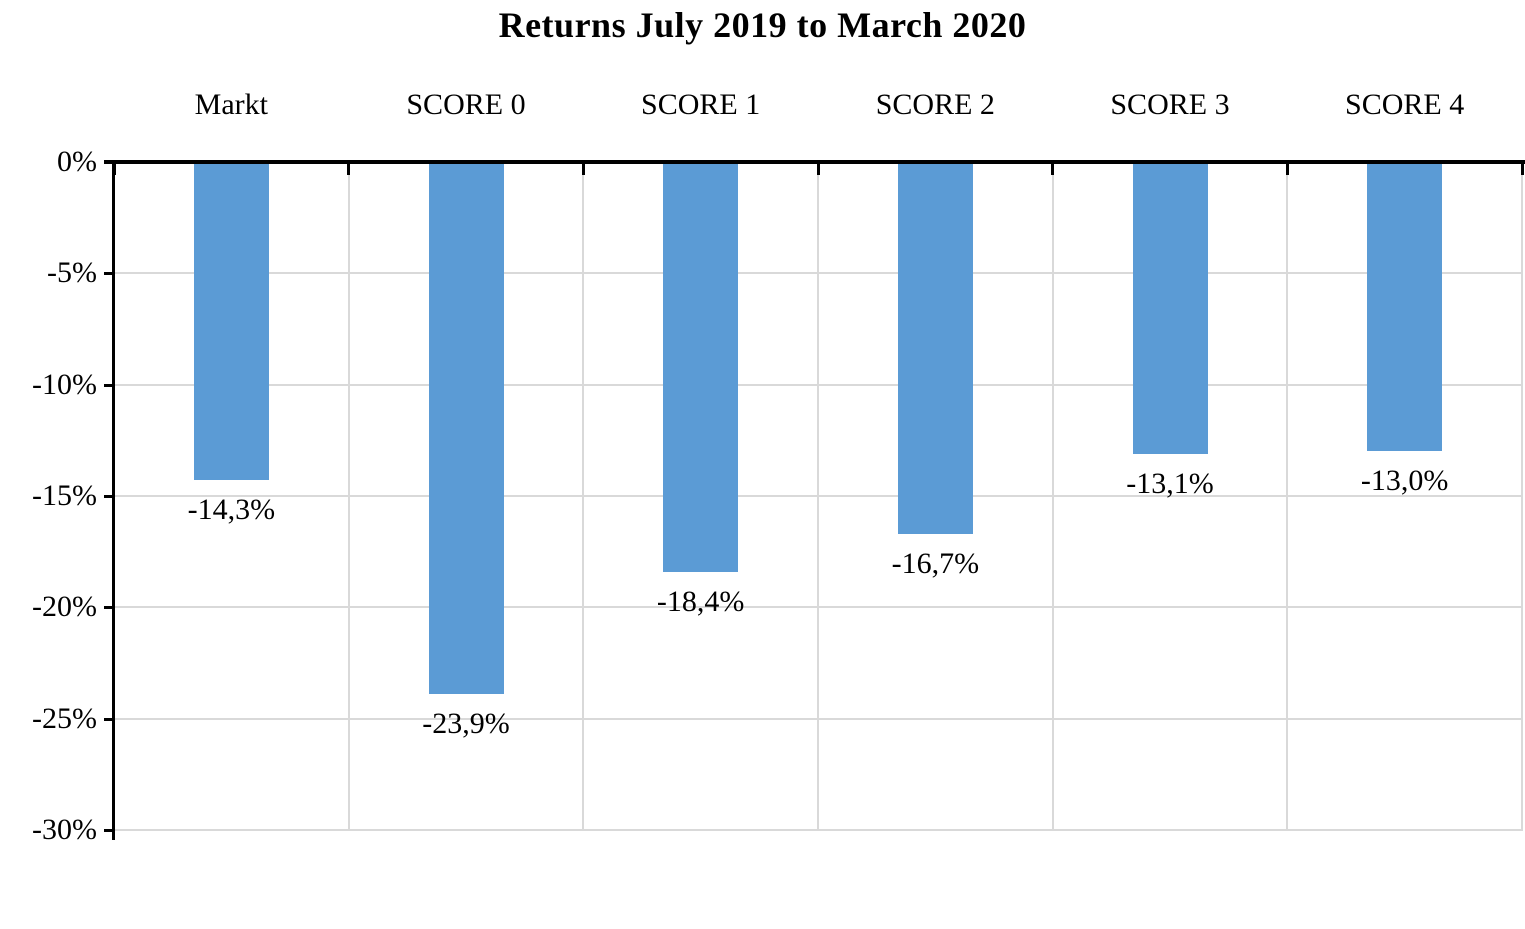 Image resolution: width=1525 pixels, height=929 pixels. I want to click on y-axis-tick-label: -15%, so click(64, 495).